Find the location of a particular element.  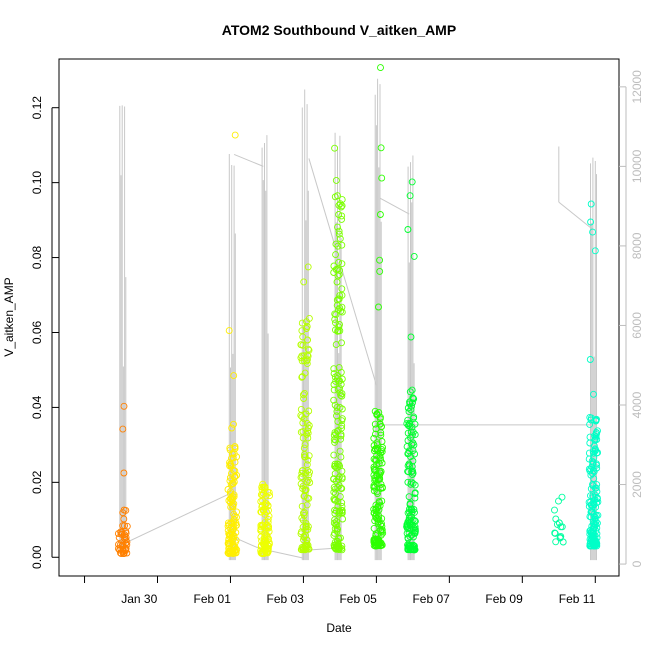

y-tick-label: 0.06 is located at coordinates (37, 332).